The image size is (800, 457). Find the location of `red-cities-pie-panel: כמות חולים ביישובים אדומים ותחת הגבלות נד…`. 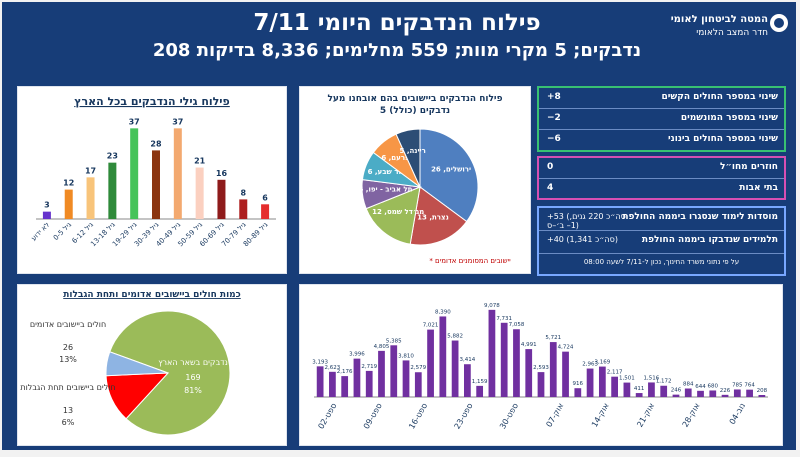

red-cities-pie-panel: כמות חולים ביישובים אדומים ותחת הגבלות נד… is located at coordinates (152, 365).